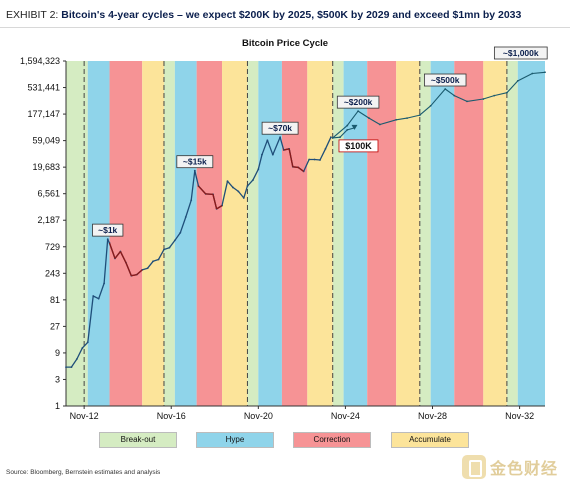 This screenshot has height=486, width=570. I want to click on watermark-logo-icon, so click(474, 467).